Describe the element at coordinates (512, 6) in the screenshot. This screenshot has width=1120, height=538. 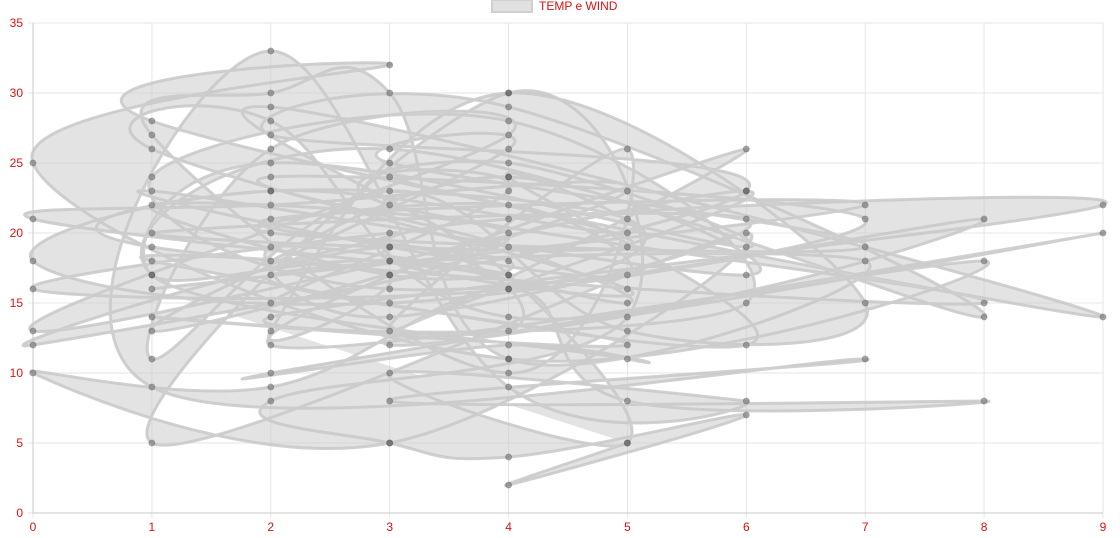
I see `legend-swatch` at that location.